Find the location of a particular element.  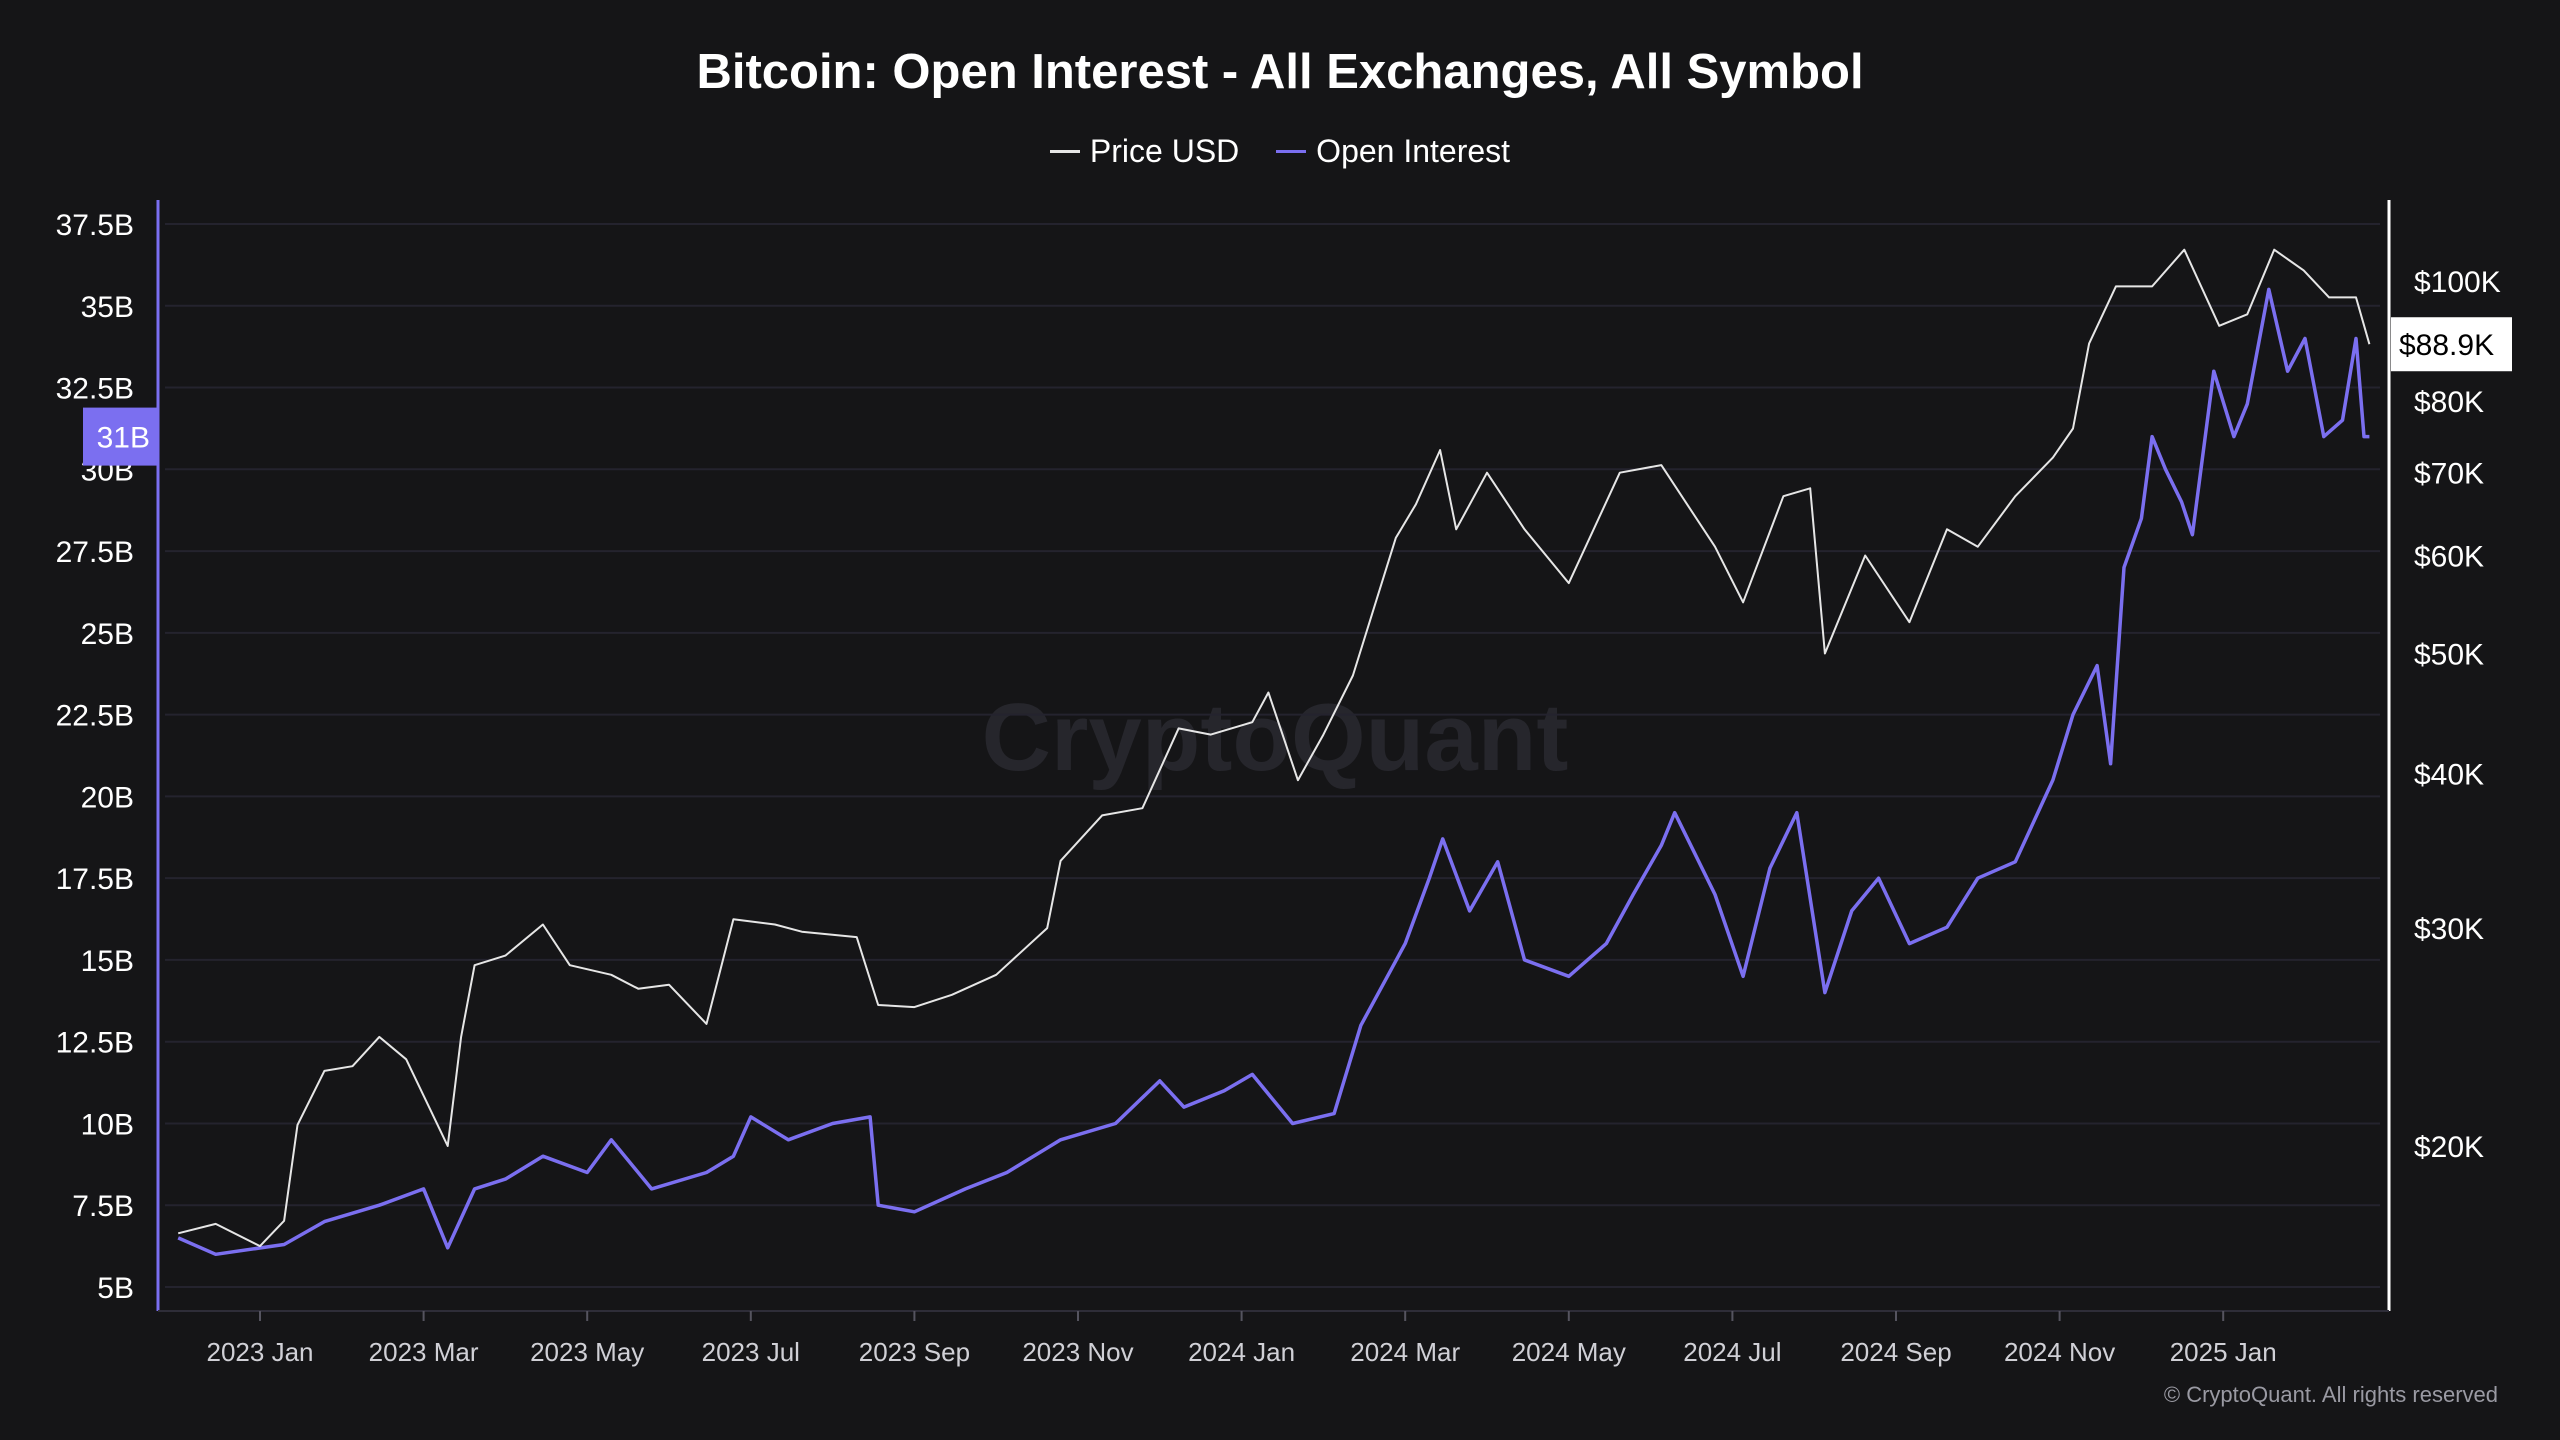

current-oi-badge is located at coordinates (120, 436).